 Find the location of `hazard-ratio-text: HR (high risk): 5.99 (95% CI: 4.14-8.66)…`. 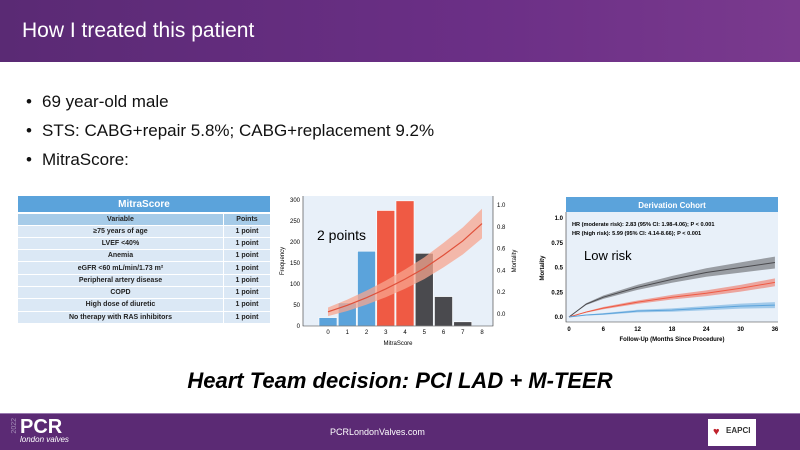

hazard-ratio-text: HR (high risk): 5.99 (95% CI: 4.14-8.66)… is located at coordinates (636, 234).